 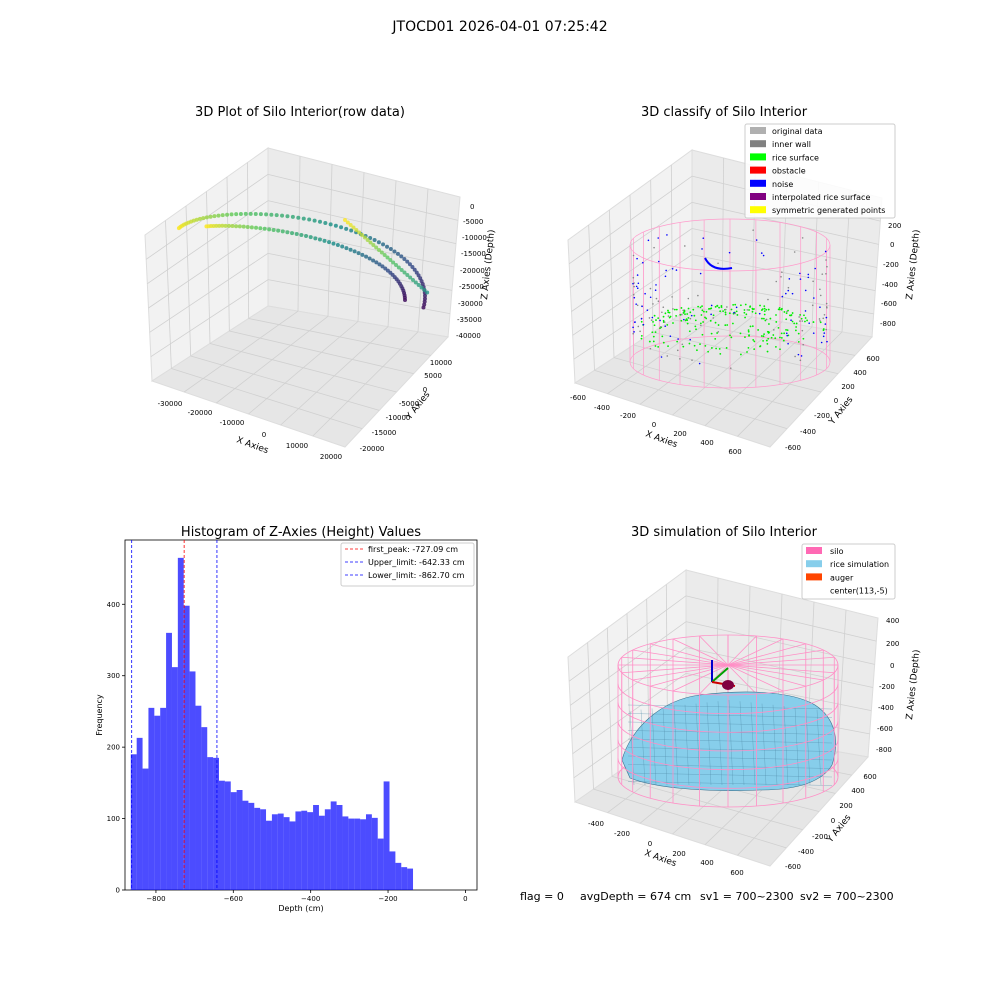 What do you see at coordinates (814, 576) in the screenshot?
I see `sim3d-legend-swatch` at bounding box center [814, 576].